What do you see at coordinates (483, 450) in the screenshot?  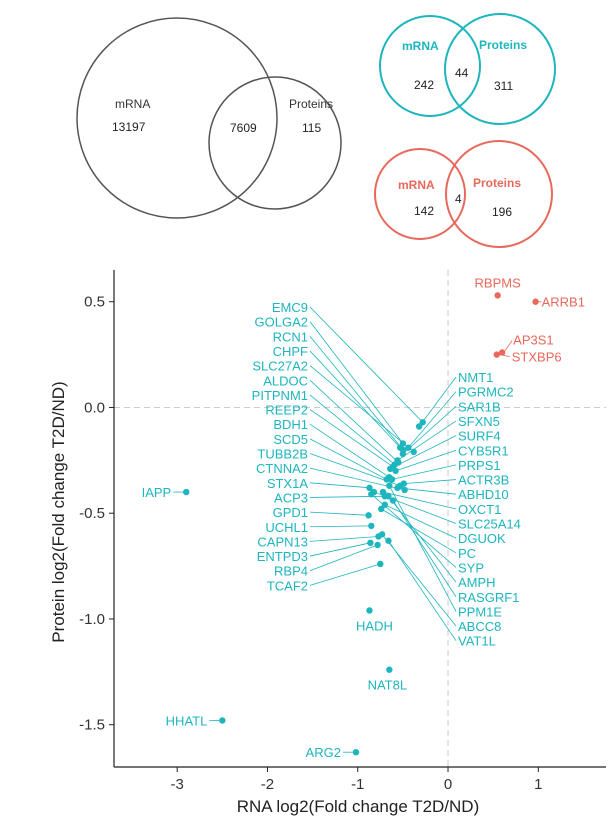 I see `point-label: CYB5R1` at bounding box center [483, 450].